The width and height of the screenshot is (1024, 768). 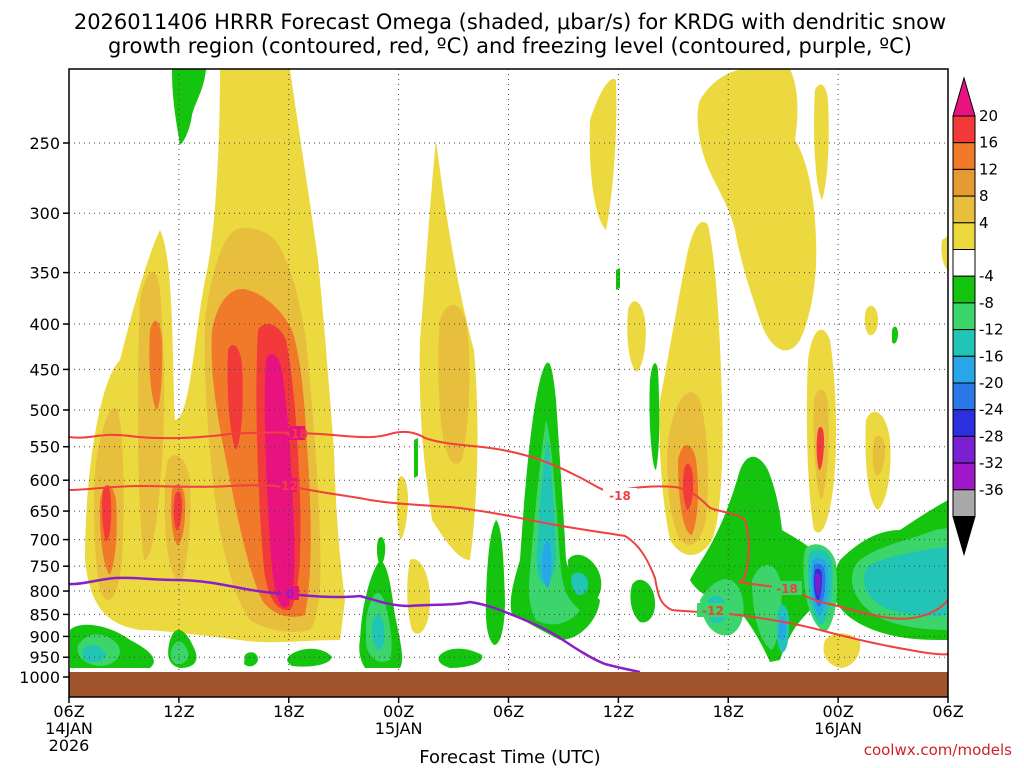 What do you see at coordinates (991, 490) in the screenshot?
I see `colorbar-tick-label: -36` at bounding box center [991, 490].